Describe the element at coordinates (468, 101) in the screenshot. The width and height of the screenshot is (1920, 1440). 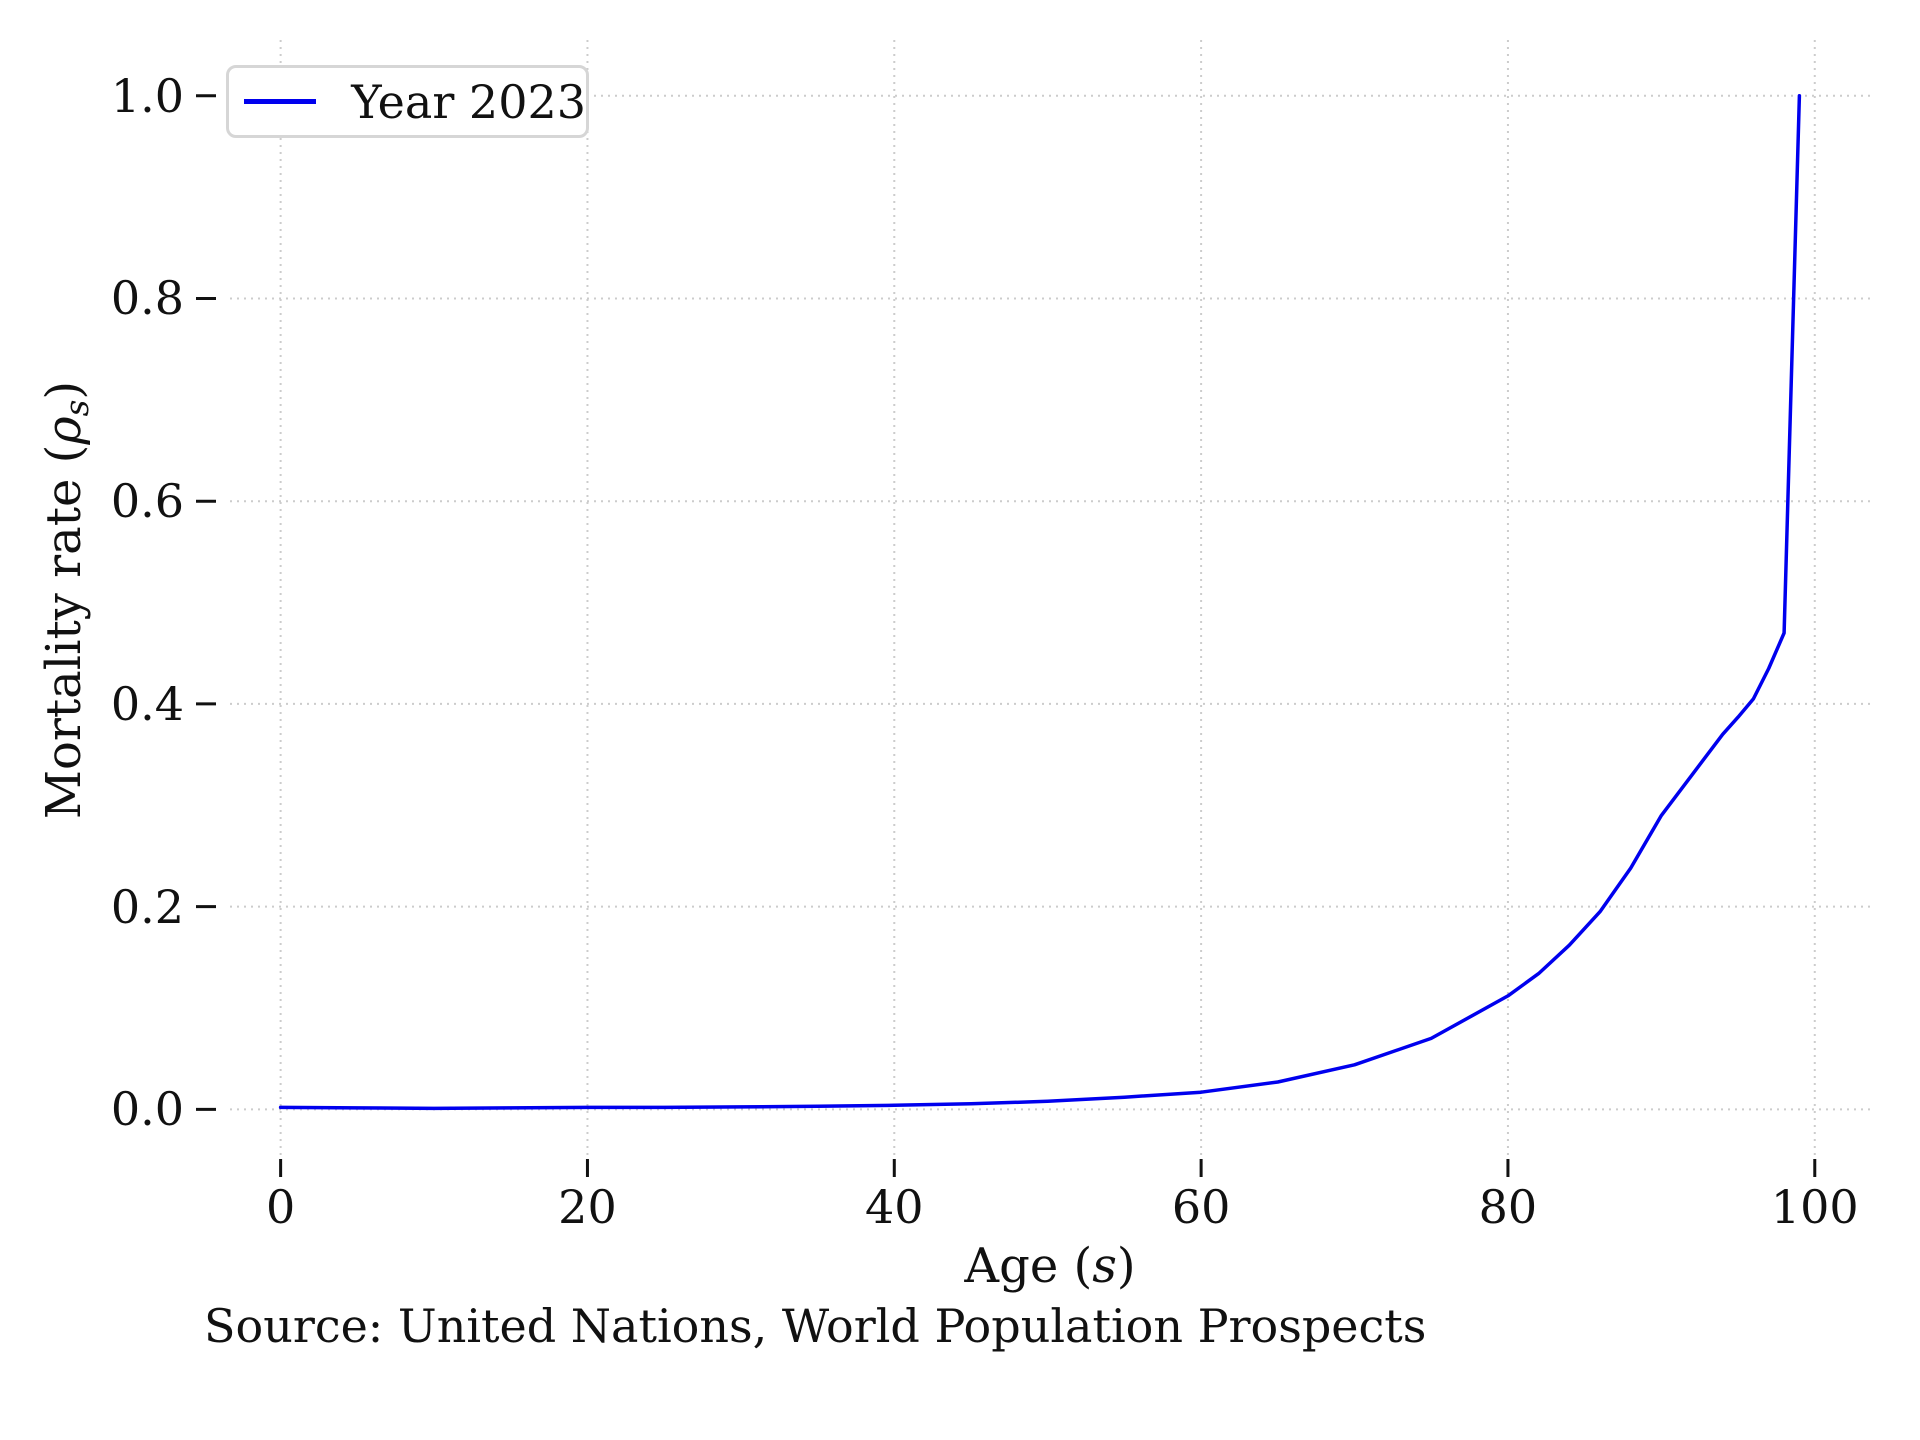
I see `legend-label: Year 2023` at that location.